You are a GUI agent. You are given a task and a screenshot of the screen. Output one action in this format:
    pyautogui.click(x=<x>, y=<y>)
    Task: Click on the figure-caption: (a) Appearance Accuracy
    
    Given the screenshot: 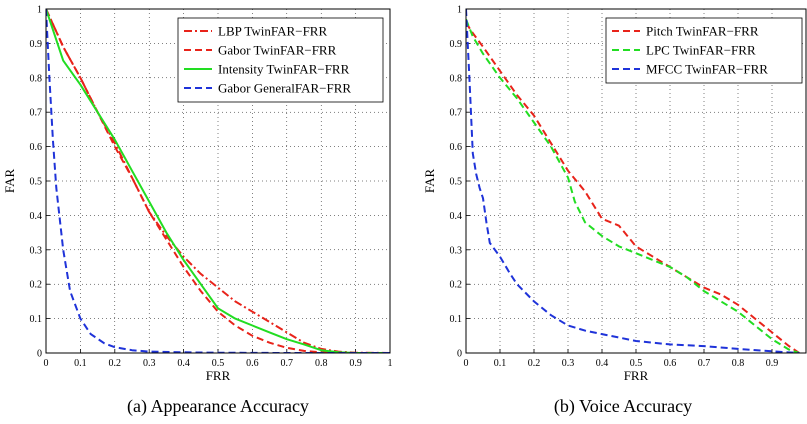 What is the action you would take?
    pyautogui.click(x=218, y=406)
    